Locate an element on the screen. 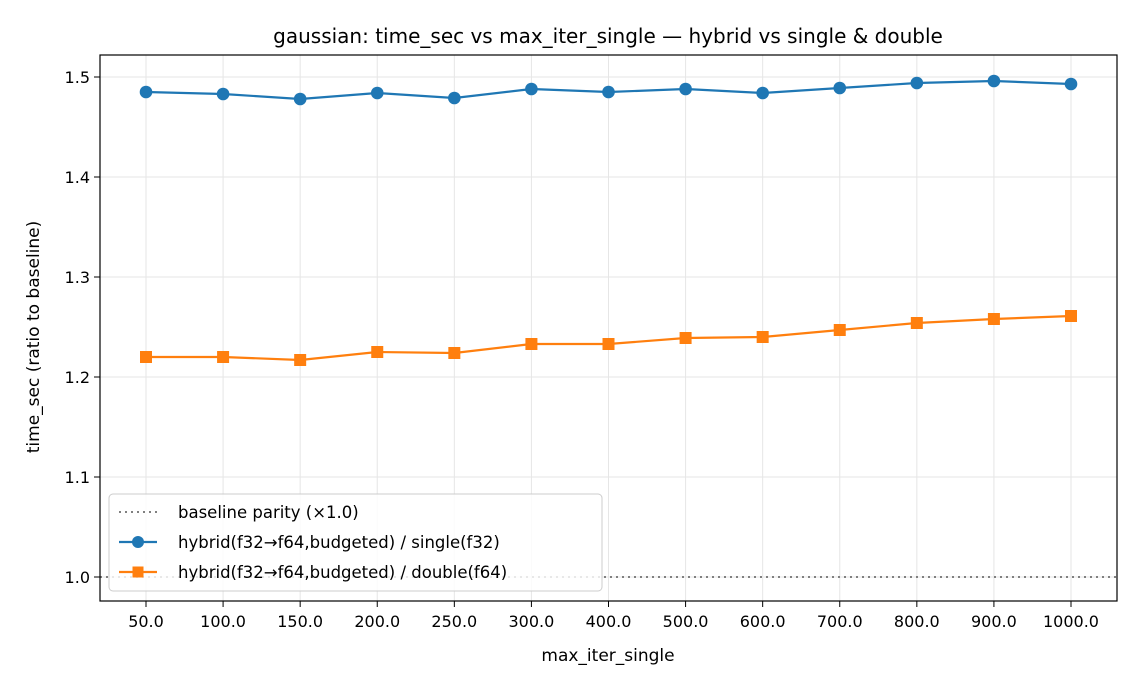  legend-label-series-1: hybrid(f32→f64,budgeted) / single(f32) is located at coordinates (339, 542).